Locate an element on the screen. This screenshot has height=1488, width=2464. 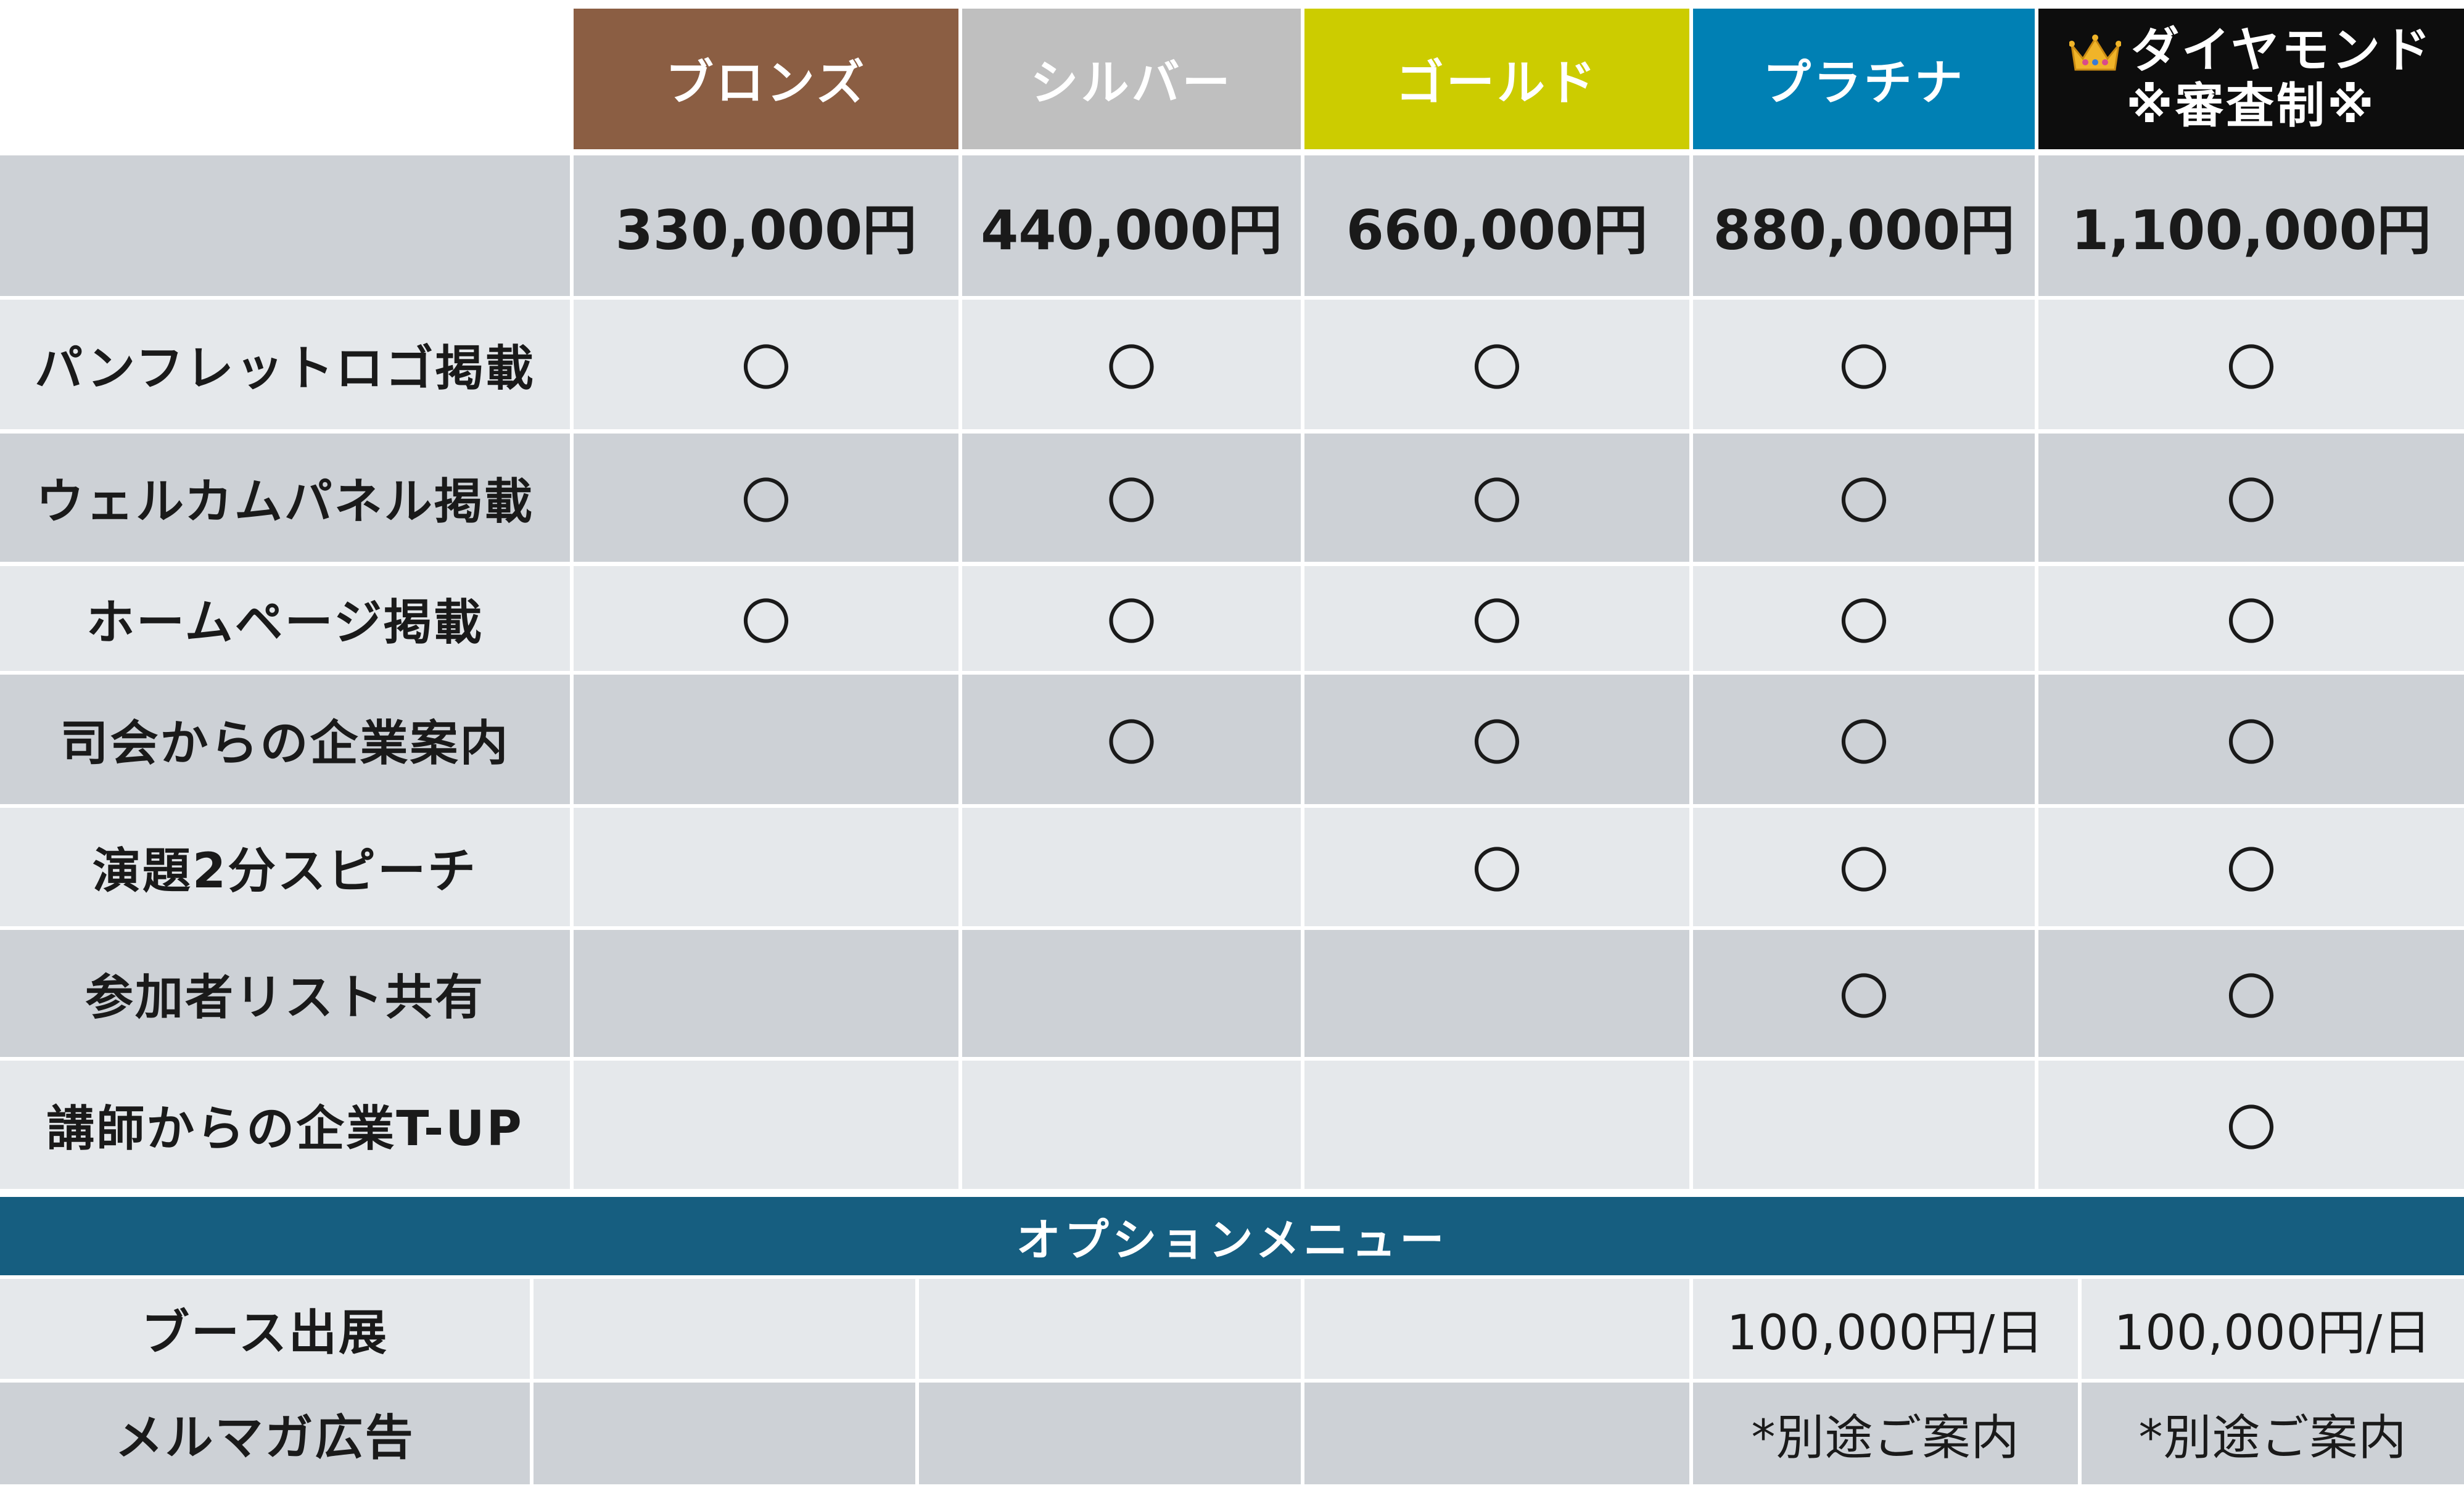
tier-header-2: ゴールド is located at coordinates (1496, 79).